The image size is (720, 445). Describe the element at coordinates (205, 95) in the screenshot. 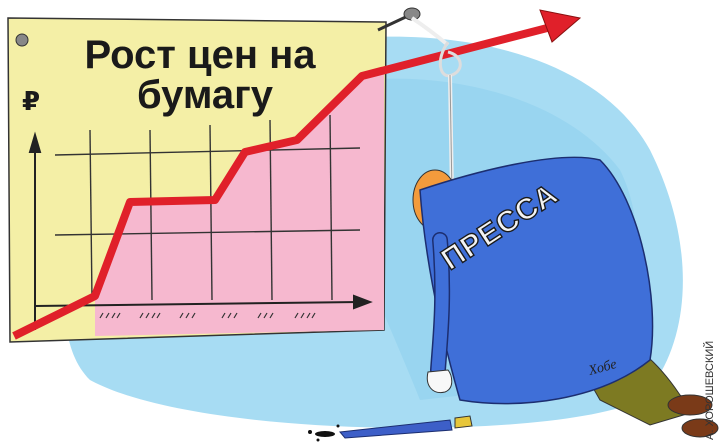

I see `poster-title: бумагу` at that location.